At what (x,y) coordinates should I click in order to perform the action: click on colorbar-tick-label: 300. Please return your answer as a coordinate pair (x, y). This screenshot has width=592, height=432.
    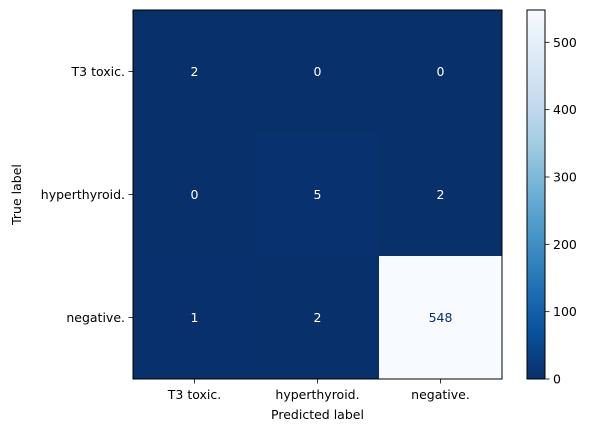
    Looking at the image, I should click on (565, 176).